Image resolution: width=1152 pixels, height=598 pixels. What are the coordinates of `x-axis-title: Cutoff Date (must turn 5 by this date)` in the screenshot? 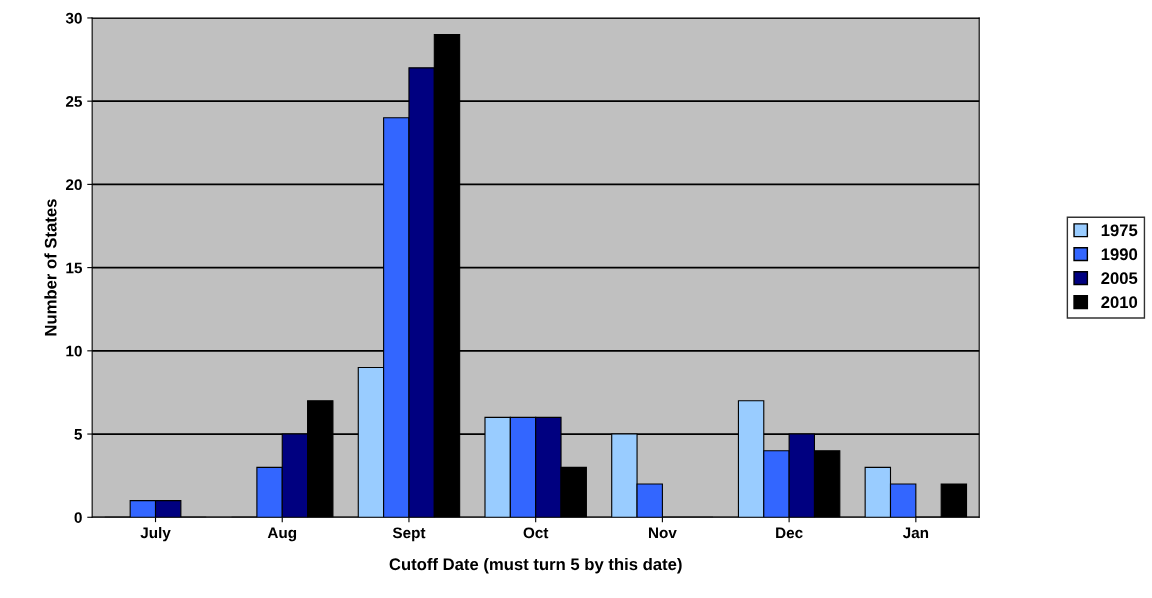 It's located at (535, 565).